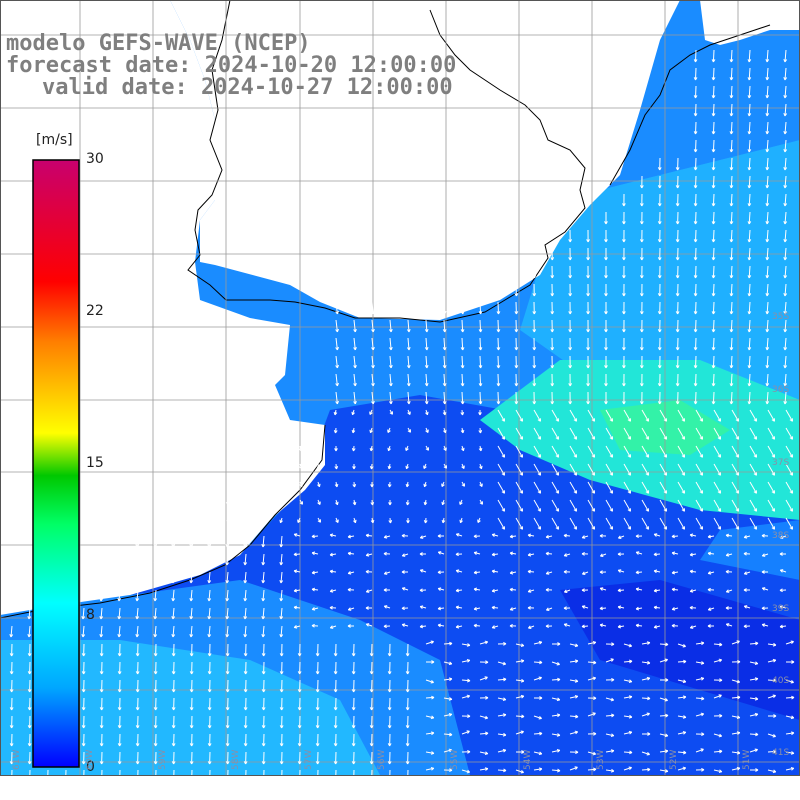 This screenshot has height=800, width=800. I want to click on colorbar, so click(56, 463).